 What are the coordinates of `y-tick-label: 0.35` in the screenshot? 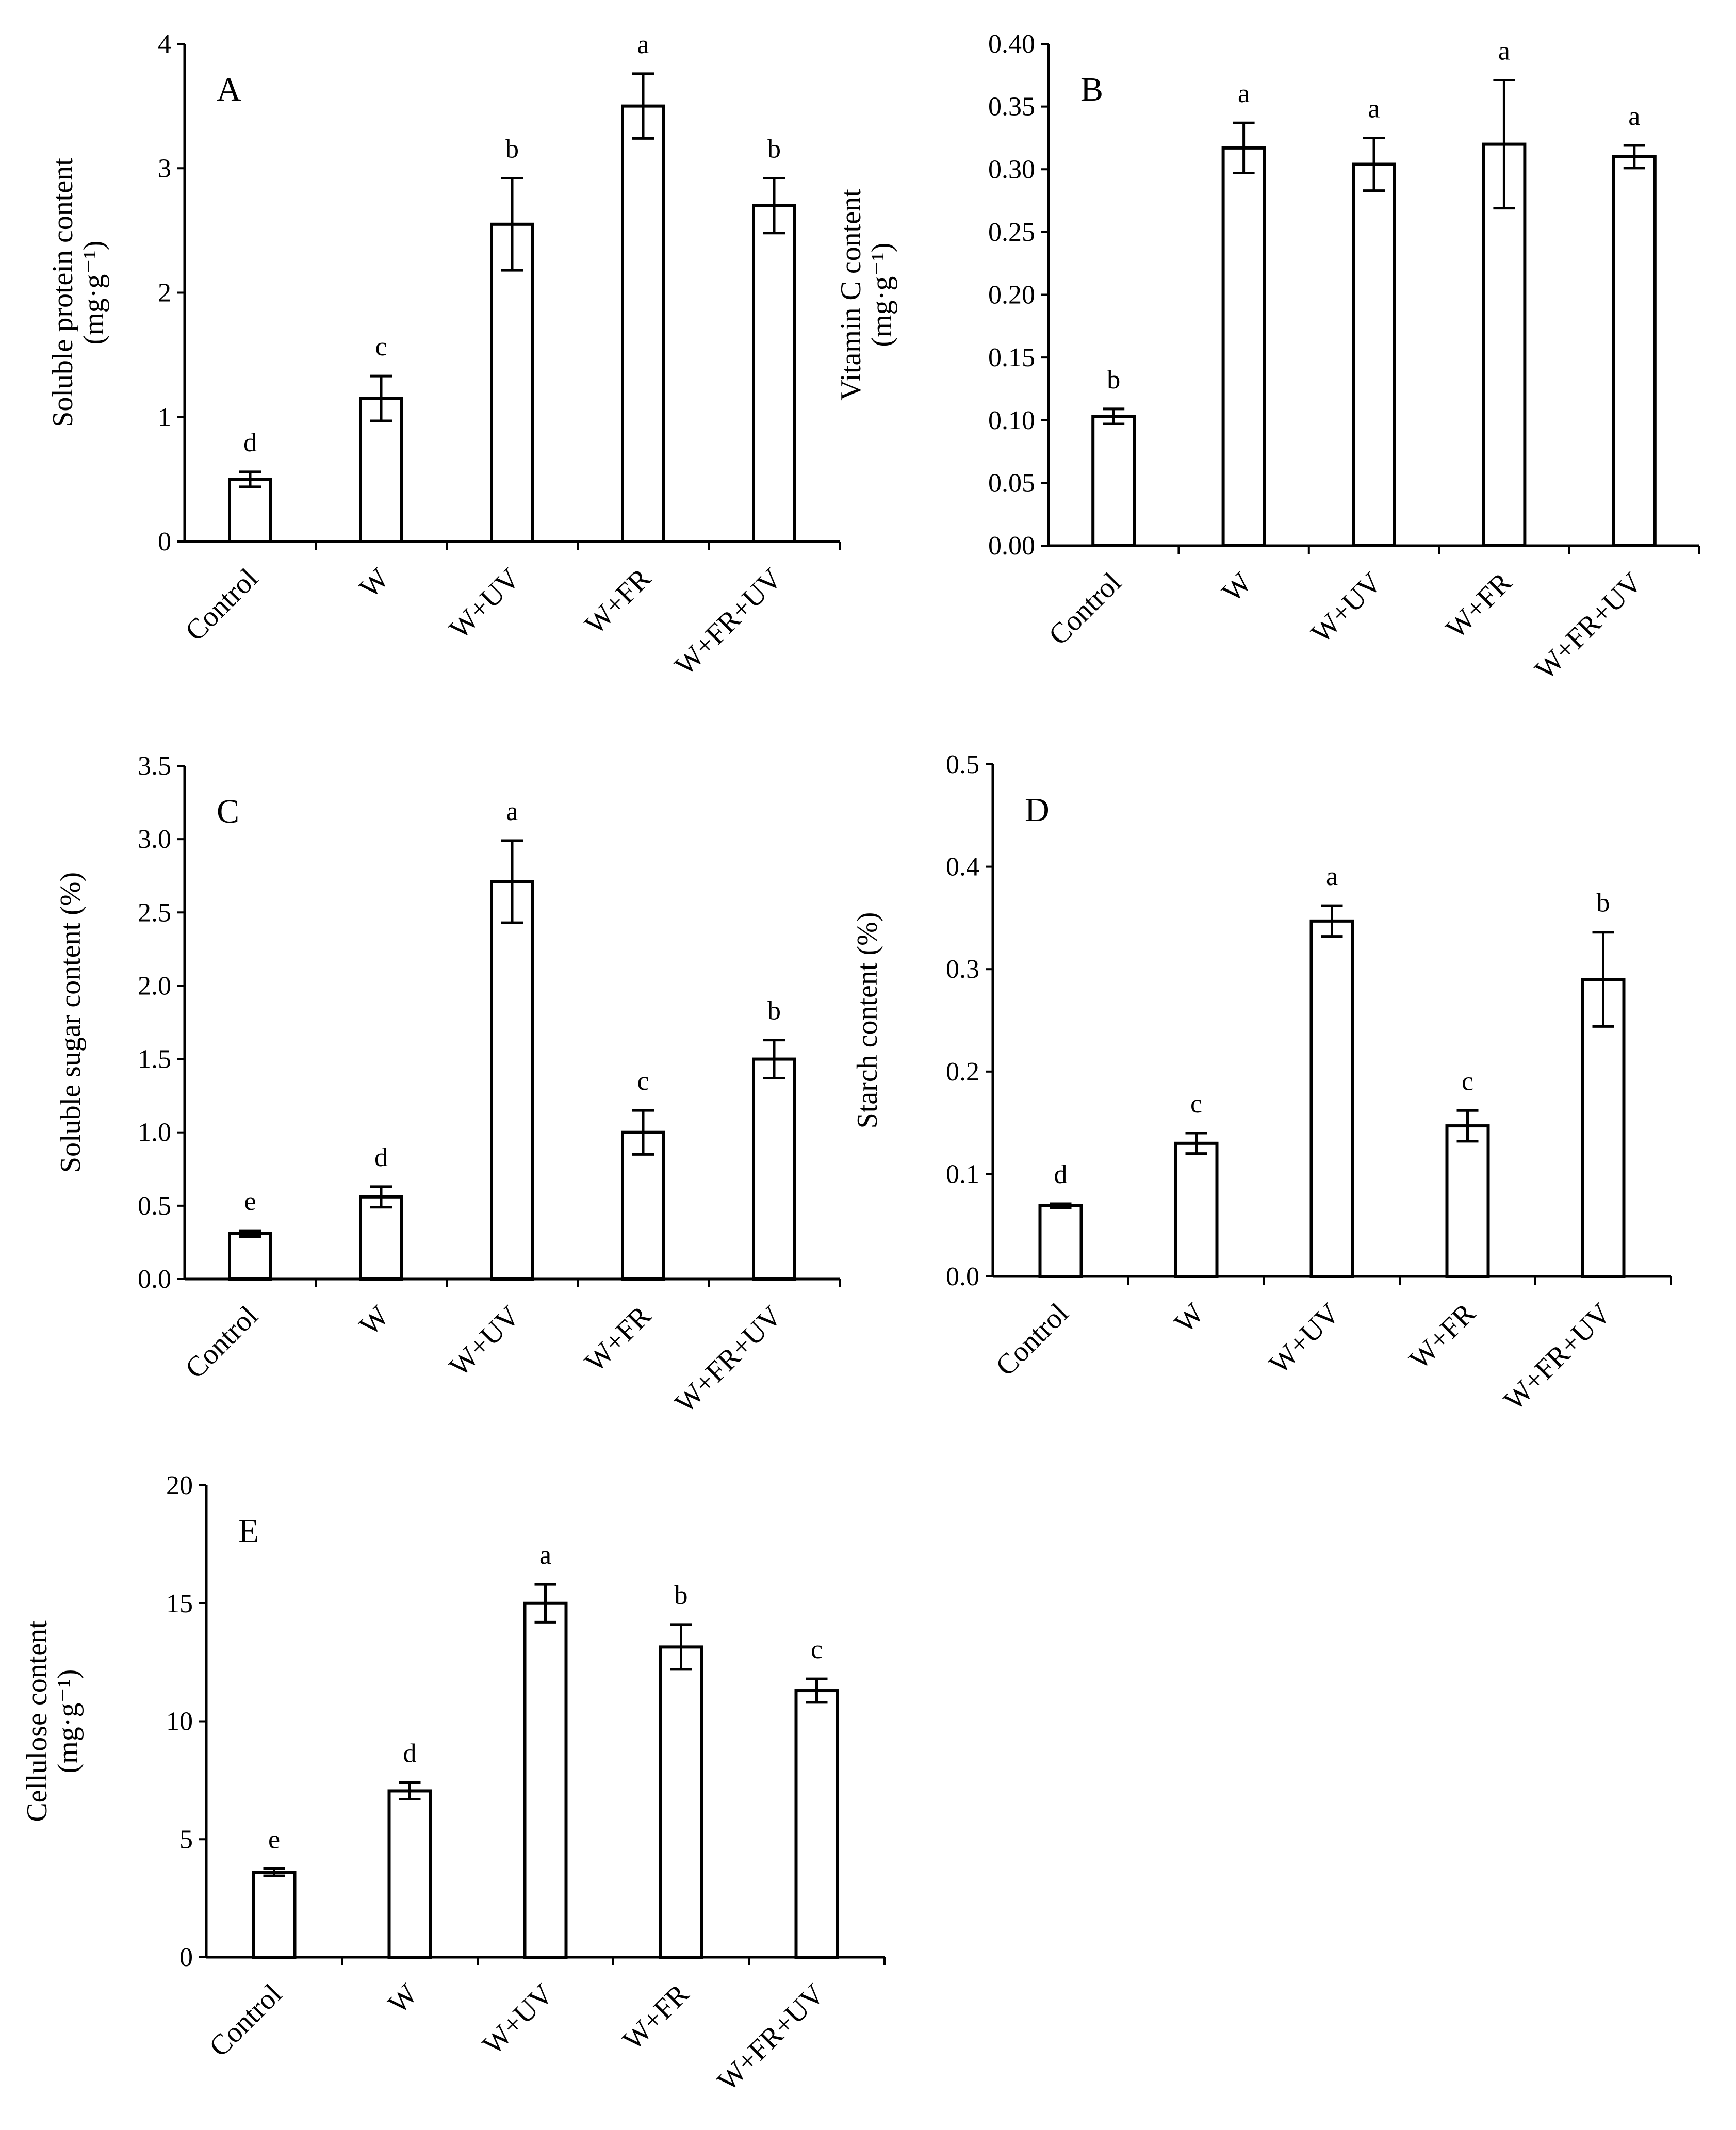 It's located at (1011, 107).